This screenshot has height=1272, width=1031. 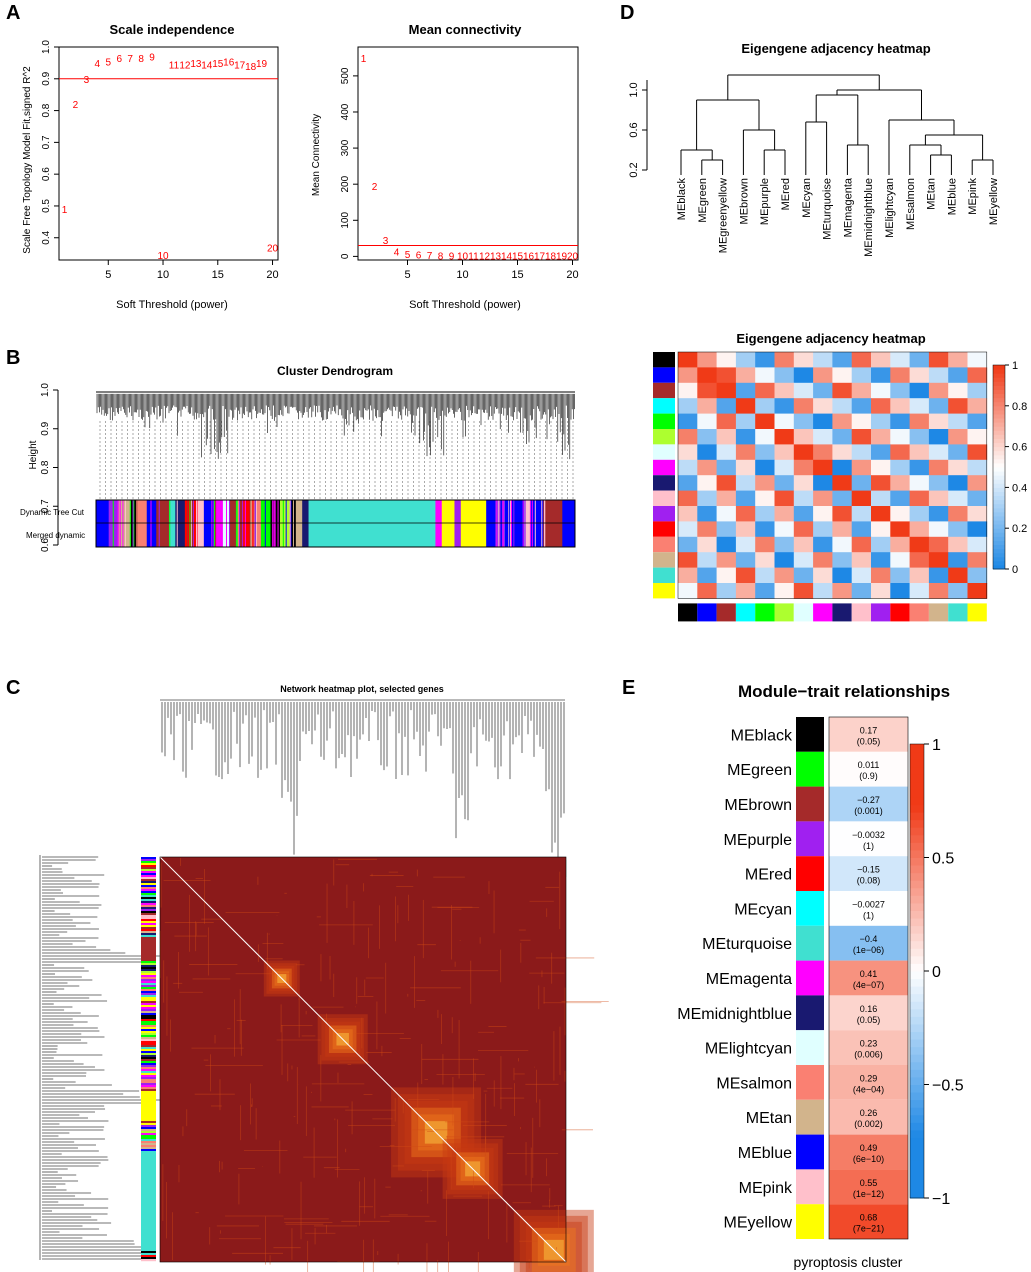 What do you see at coordinates (141, 59) in the screenshot?
I see `data-point-label: 8` at bounding box center [141, 59].